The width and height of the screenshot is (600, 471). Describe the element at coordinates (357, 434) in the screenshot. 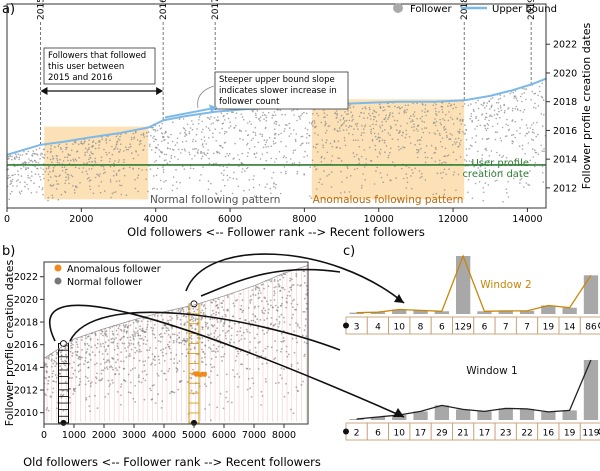

I see `count-cell-value: 2` at that location.